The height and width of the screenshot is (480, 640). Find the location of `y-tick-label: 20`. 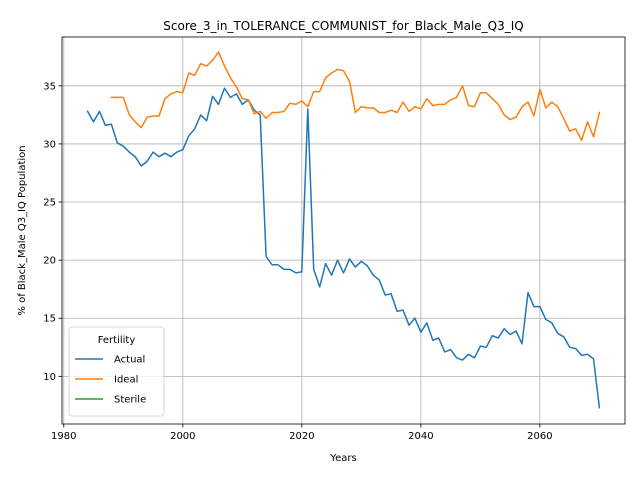

y-tick-label: 20 is located at coordinates (49, 261).